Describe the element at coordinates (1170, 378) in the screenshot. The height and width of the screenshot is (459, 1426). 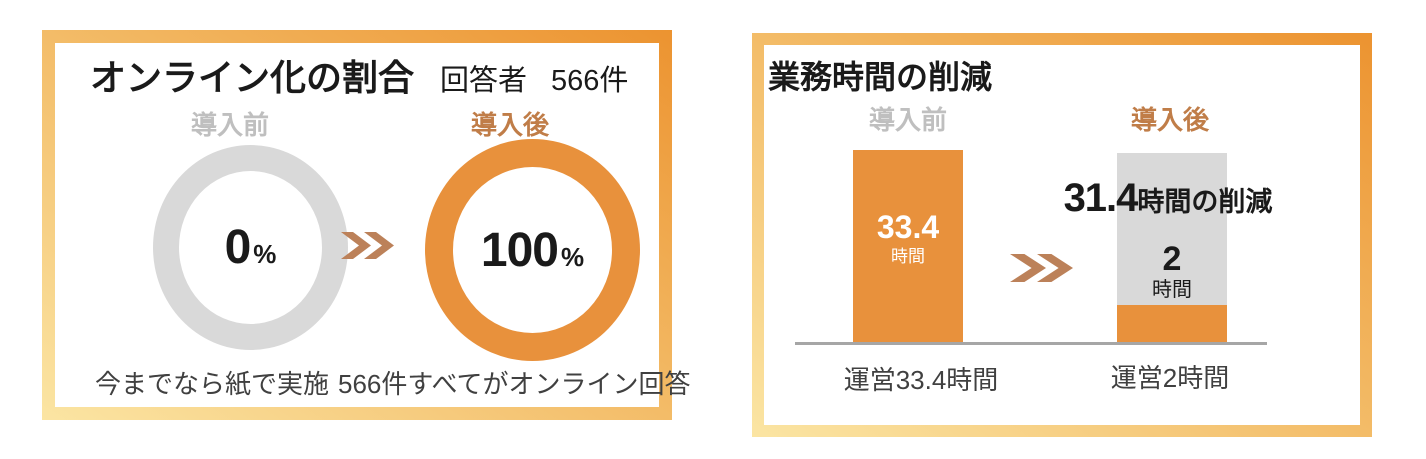
I see `after-axis-label: 運営2時間` at that location.